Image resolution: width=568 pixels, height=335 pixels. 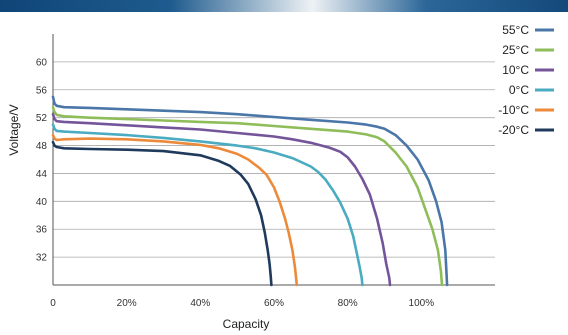 I want to click on legend-label: 25°C, so click(x=515, y=50).